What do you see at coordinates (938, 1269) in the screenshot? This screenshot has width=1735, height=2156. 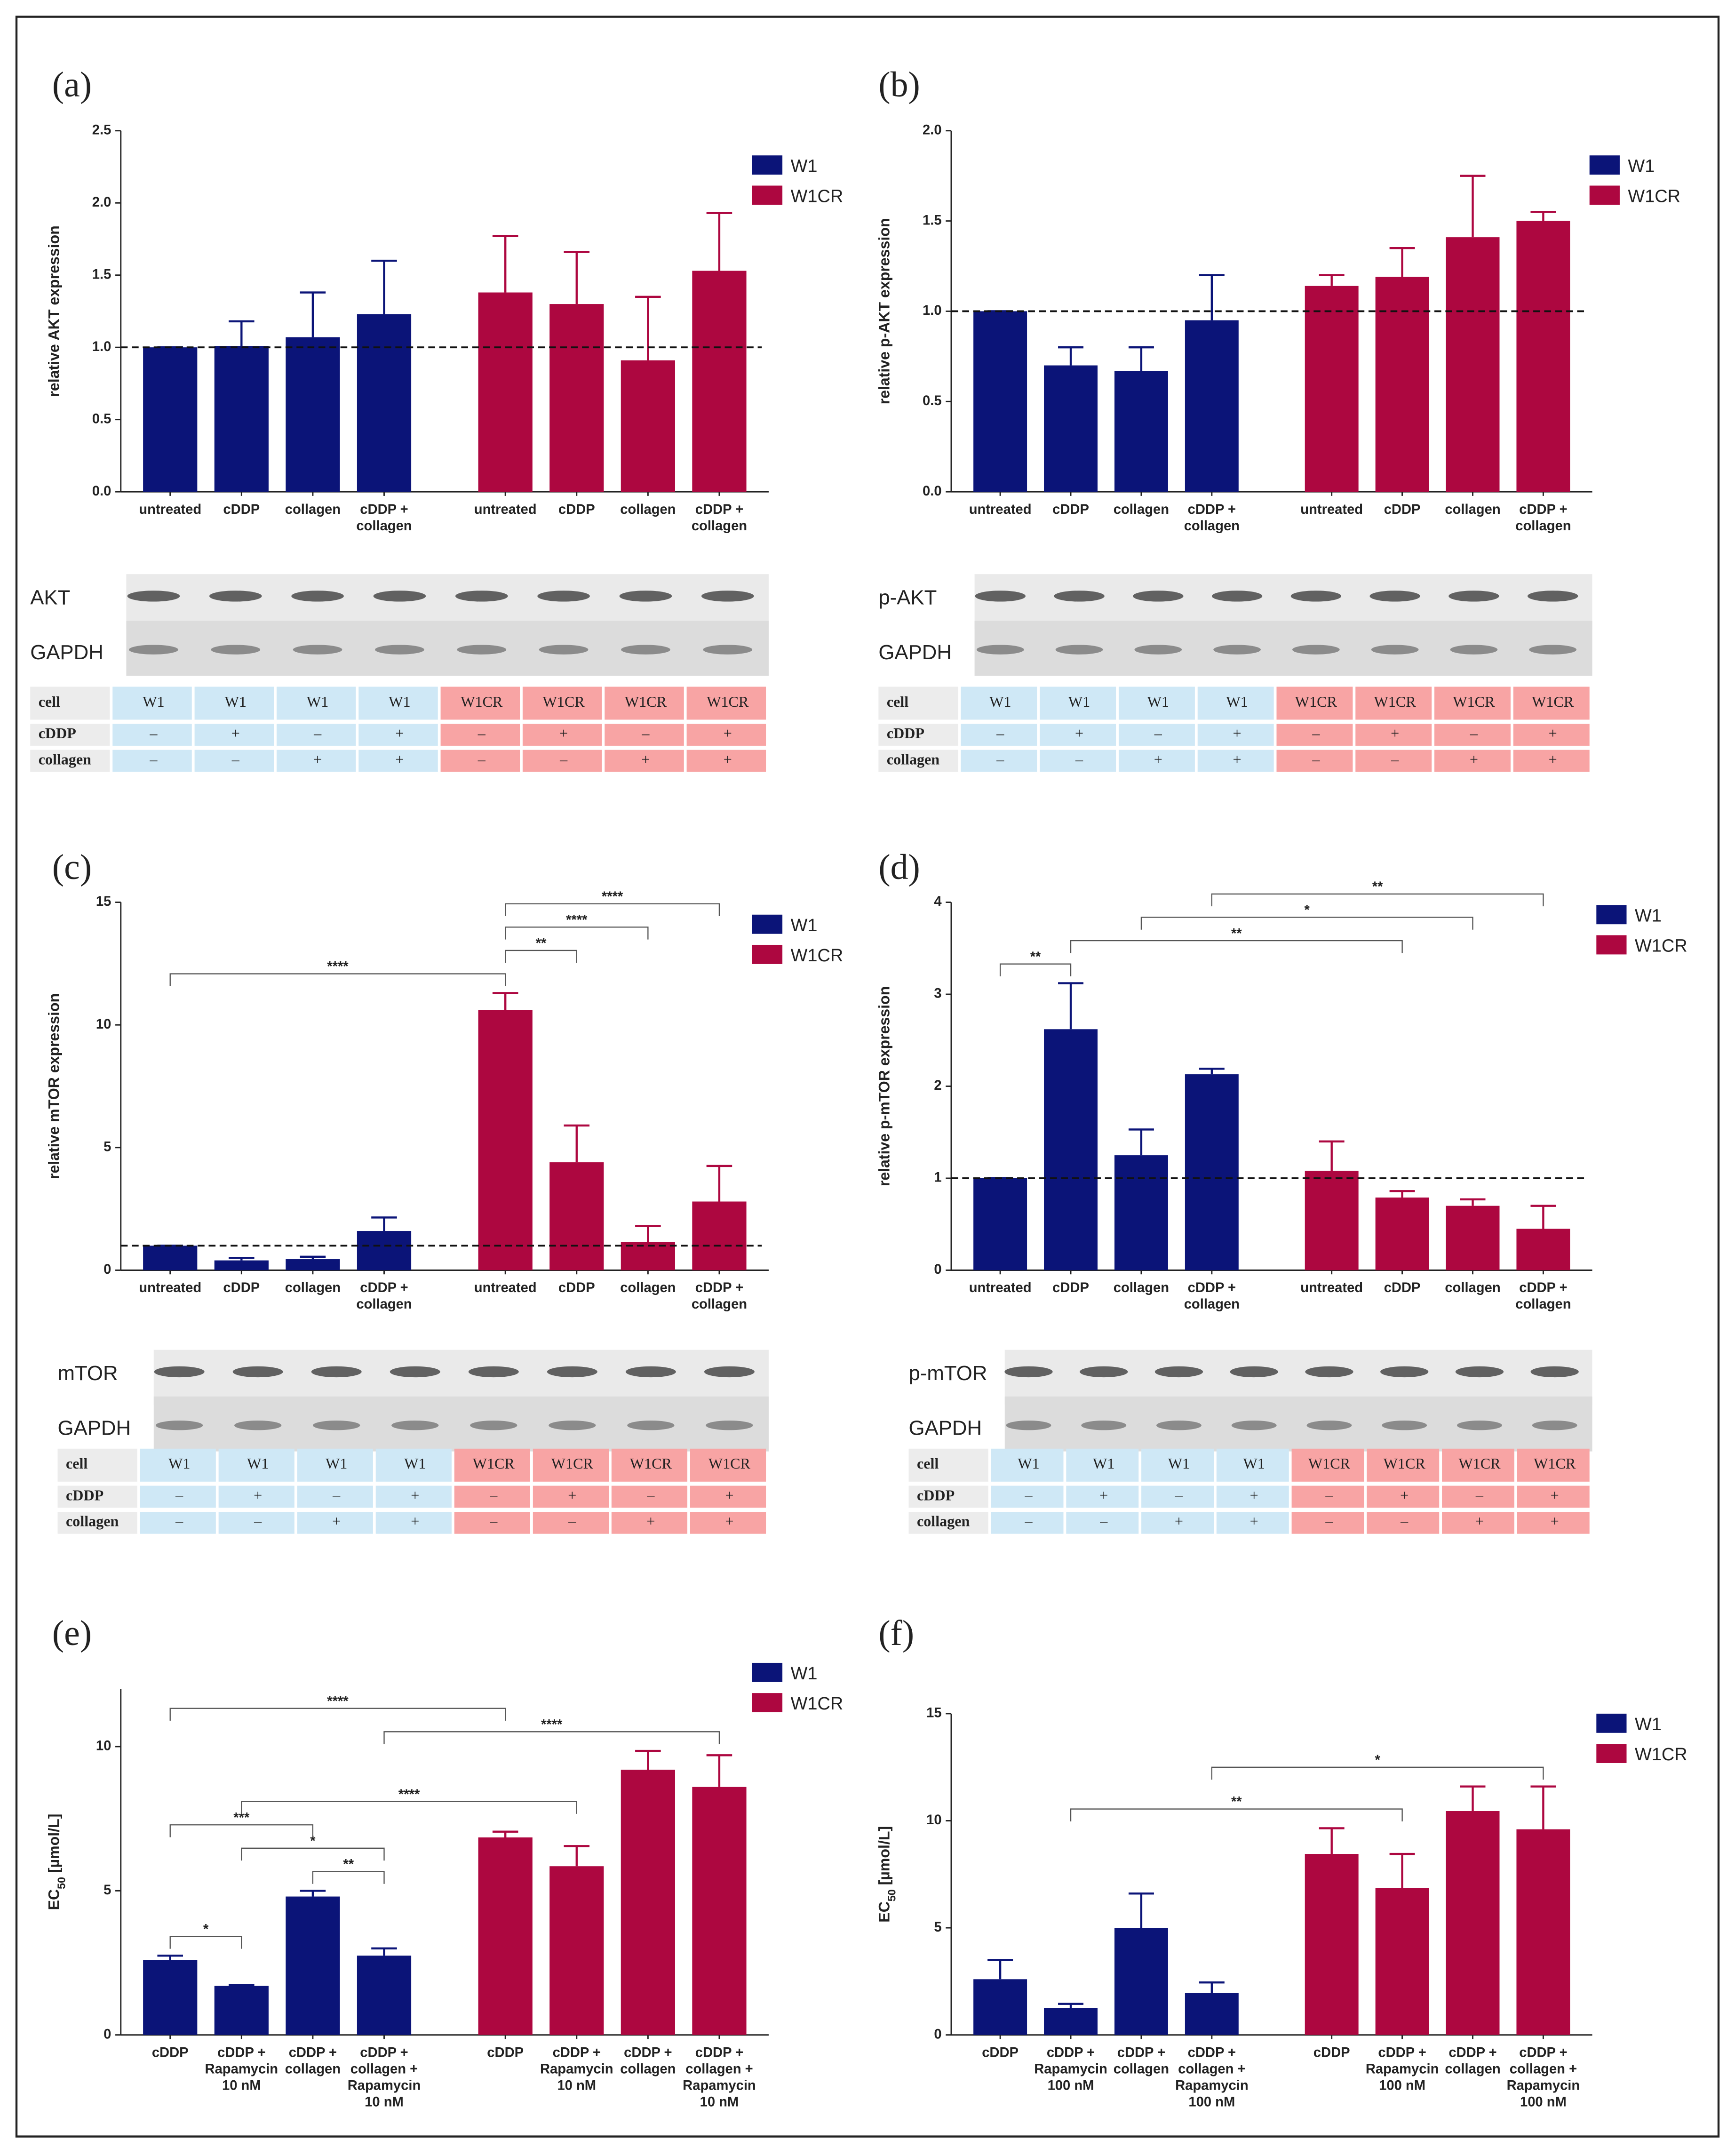 I see `y-tick-label: 0` at bounding box center [938, 1269].